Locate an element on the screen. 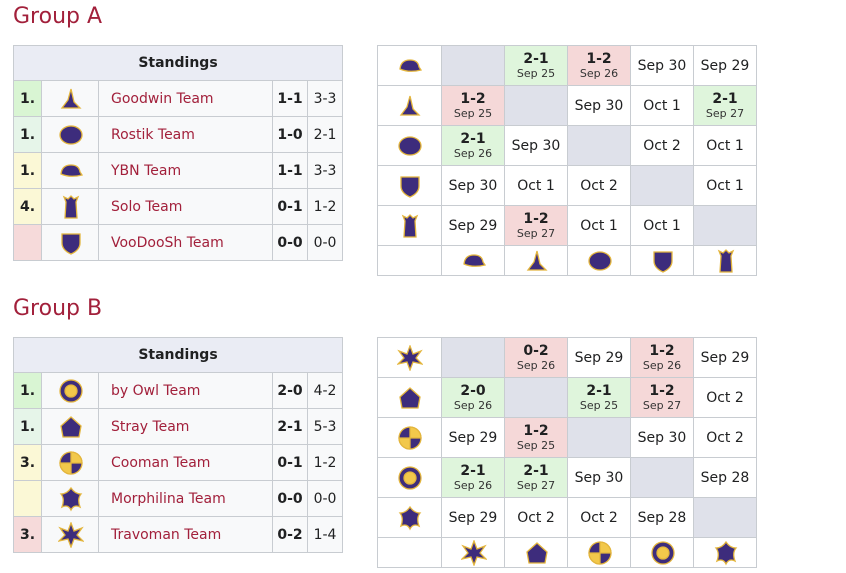 This screenshot has width=846, height=573. standings-header: Standings is located at coordinates (178, 63).